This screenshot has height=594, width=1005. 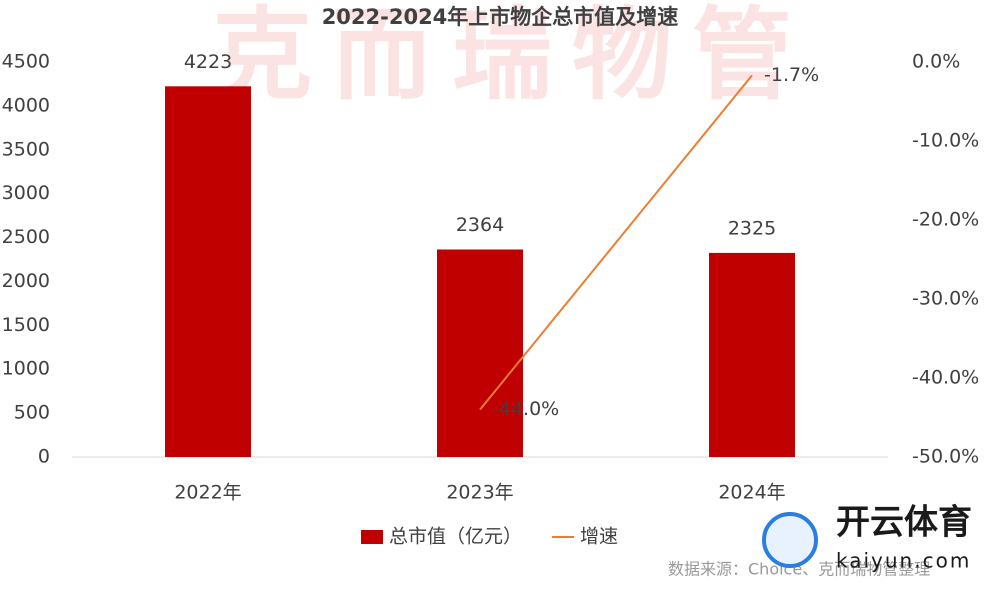 What do you see at coordinates (455, 537) in the screenshot?
I see `legend-label: 总市值（亿元）` at bounding box center [455, 537].